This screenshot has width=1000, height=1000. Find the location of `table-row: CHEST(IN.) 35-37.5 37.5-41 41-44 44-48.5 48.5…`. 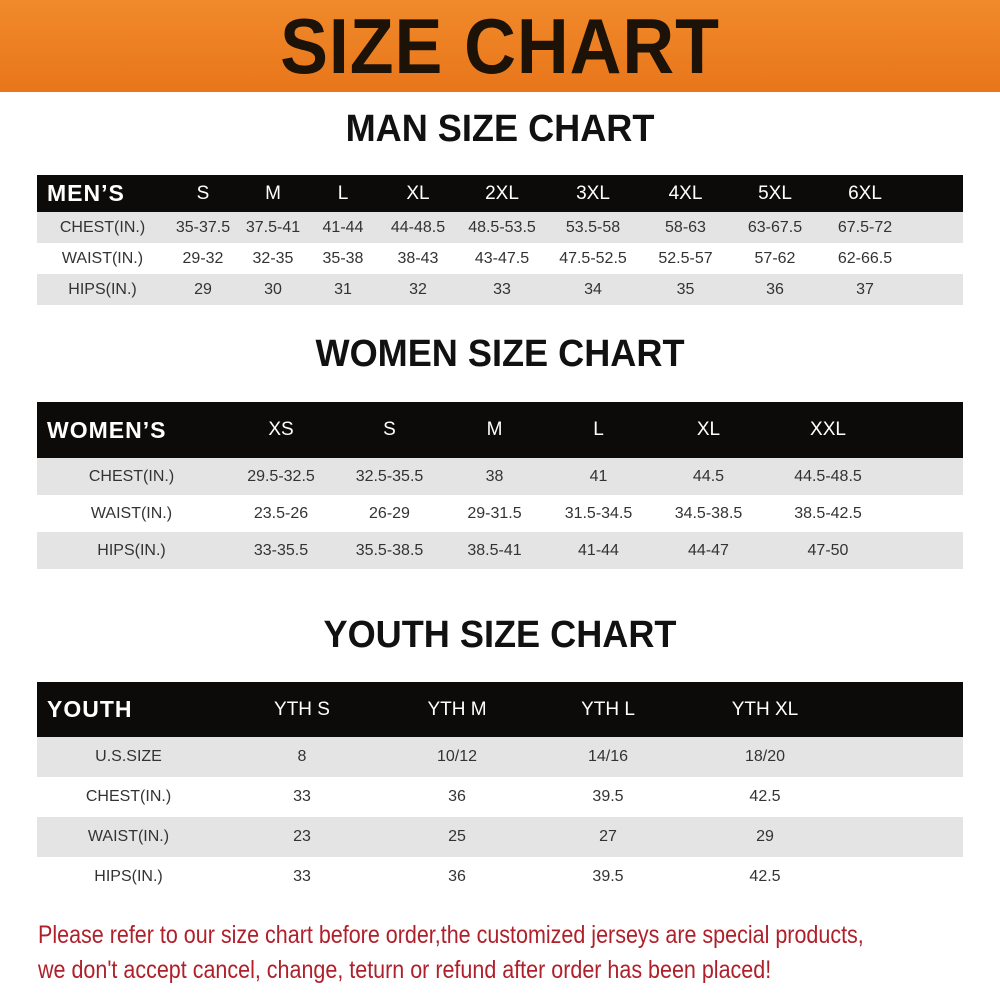

table-row: CHEST(IN.) 35-37.5 37.5-41 41-44 44-48.5 48.5… is located at coordinates (500, 227).